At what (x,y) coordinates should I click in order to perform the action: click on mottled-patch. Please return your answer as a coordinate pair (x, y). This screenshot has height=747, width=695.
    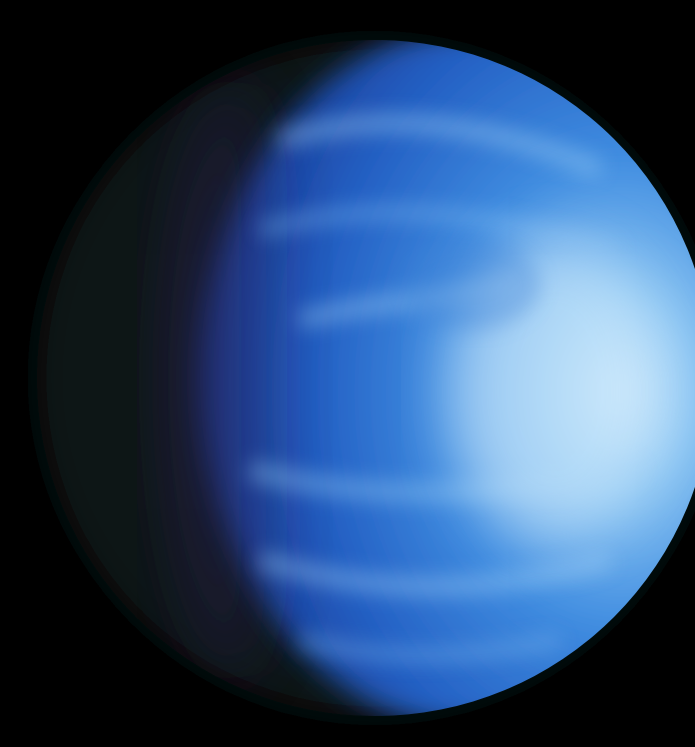
    Looking at the image, I should click on (470, 285).